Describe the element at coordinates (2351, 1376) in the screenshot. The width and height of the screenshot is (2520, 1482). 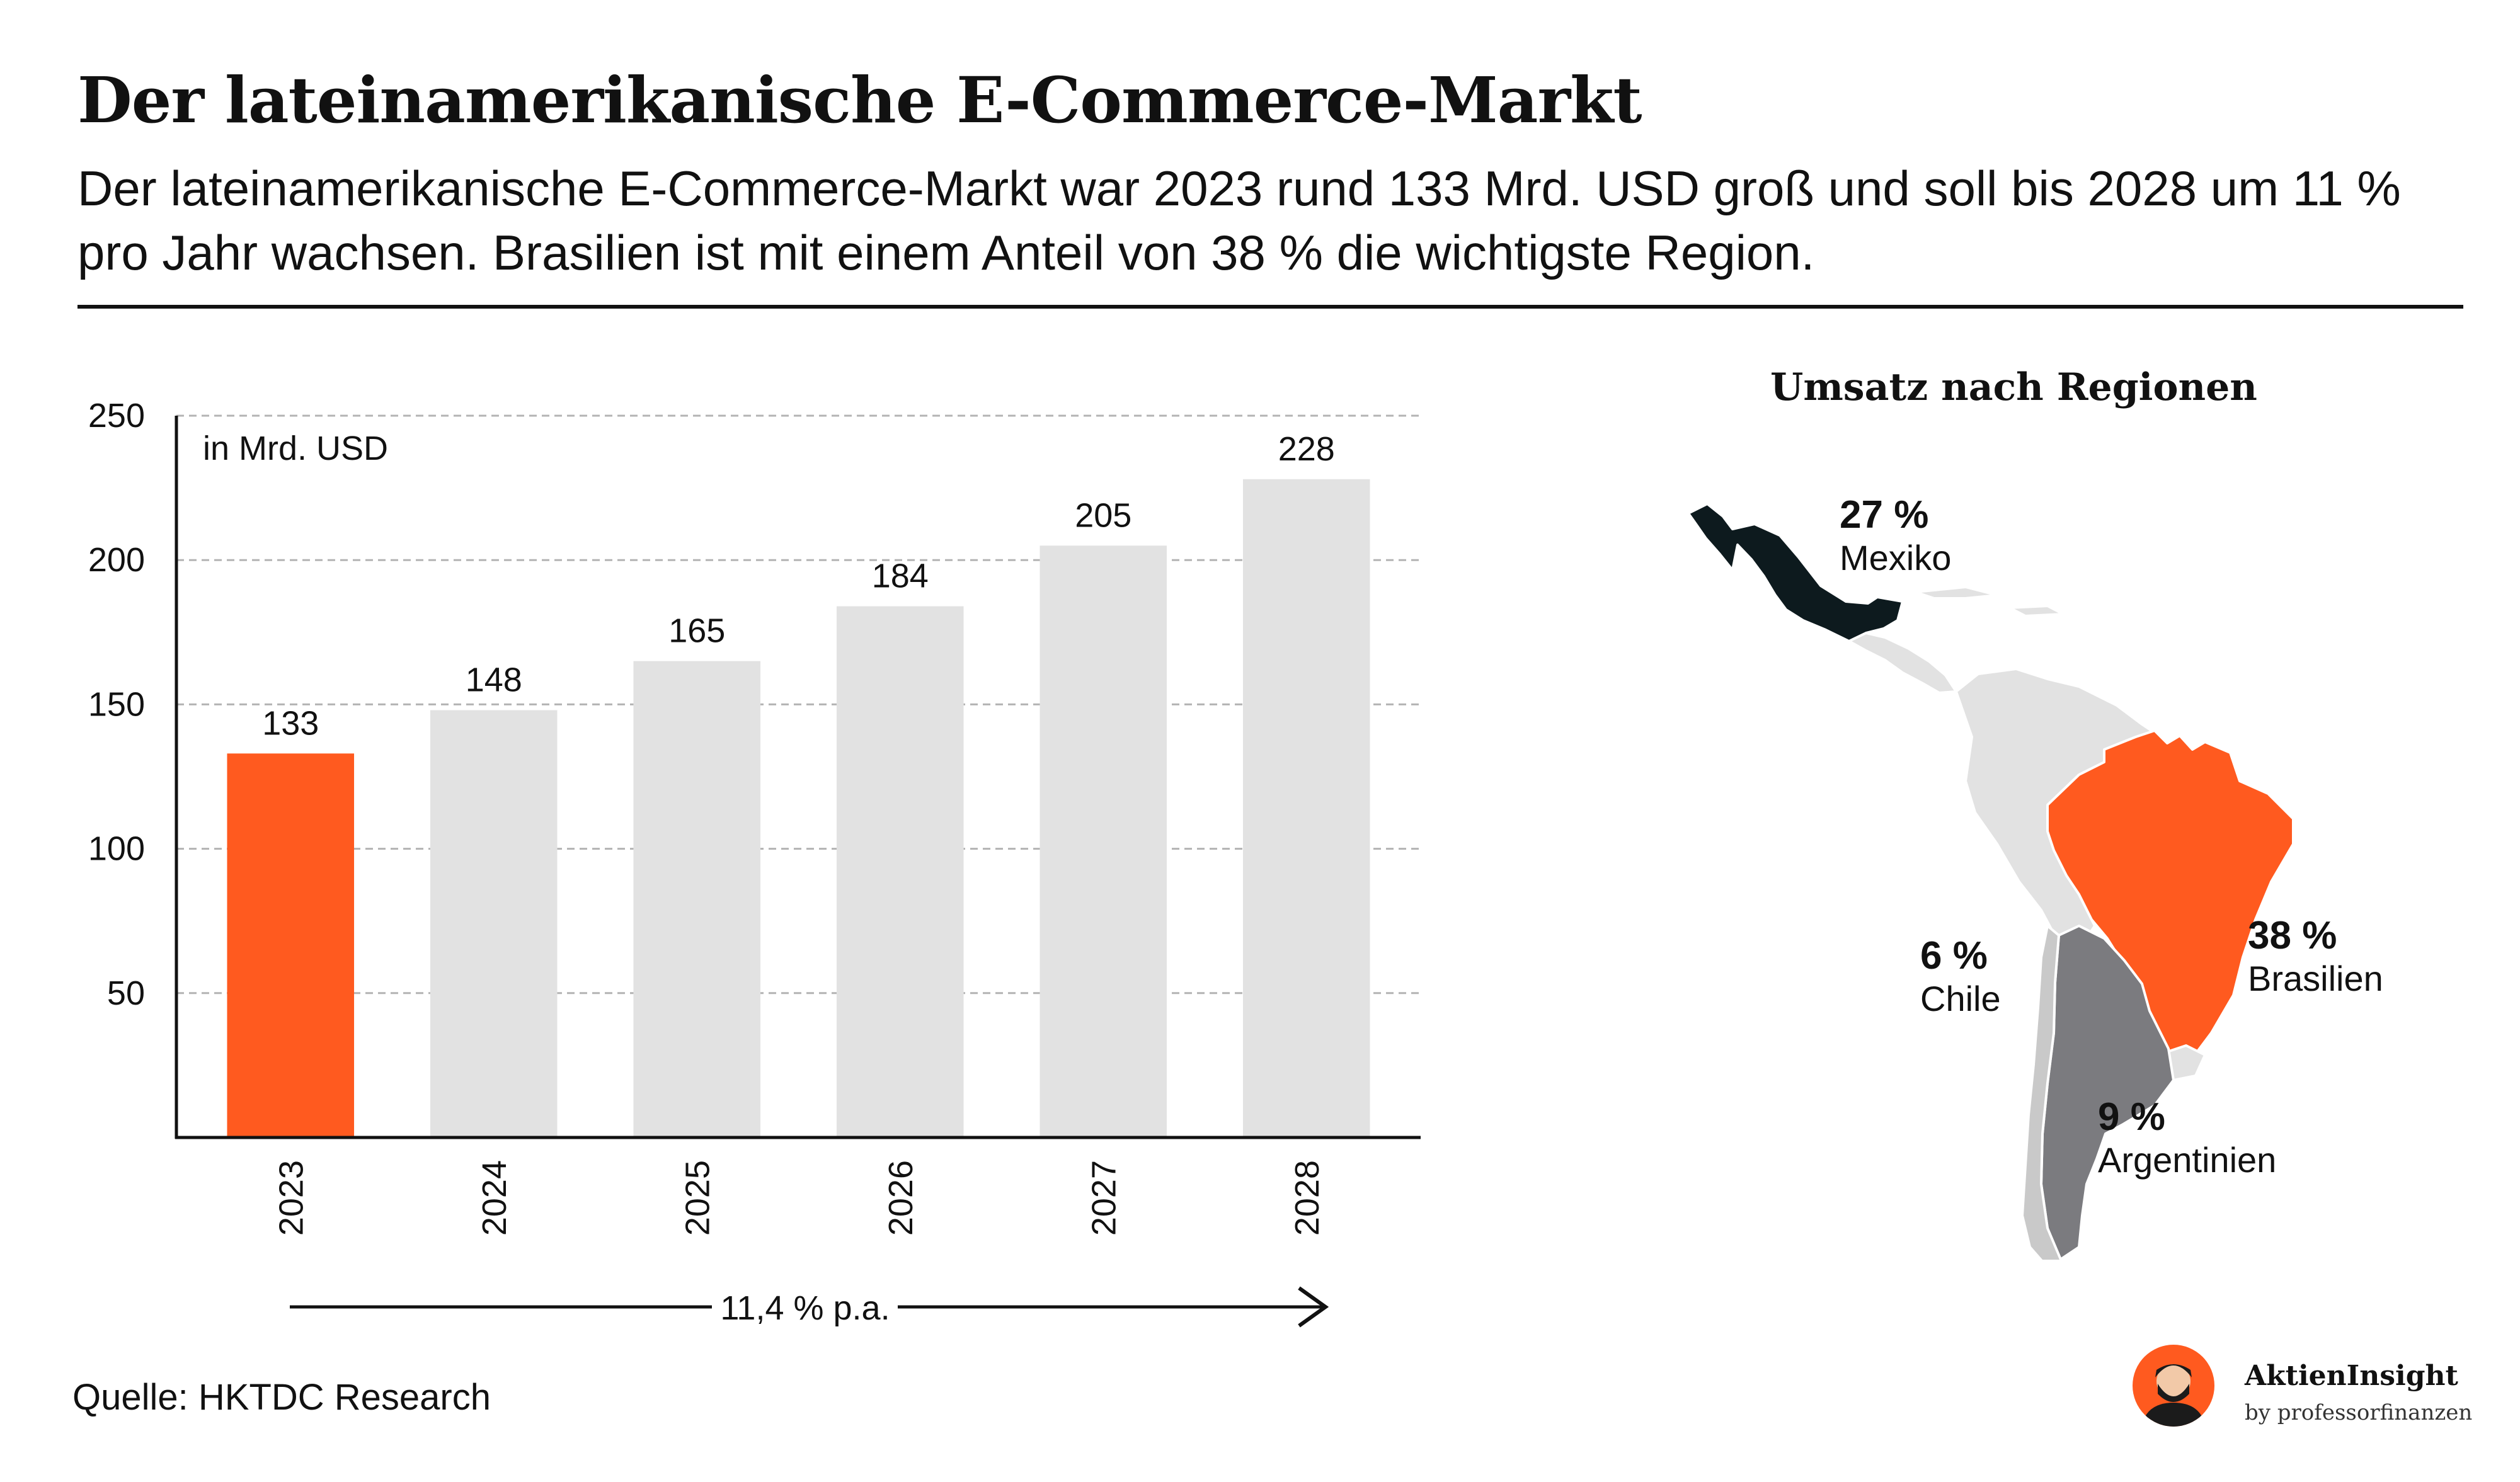
I see `brand-name: AktienInsight` at that location.